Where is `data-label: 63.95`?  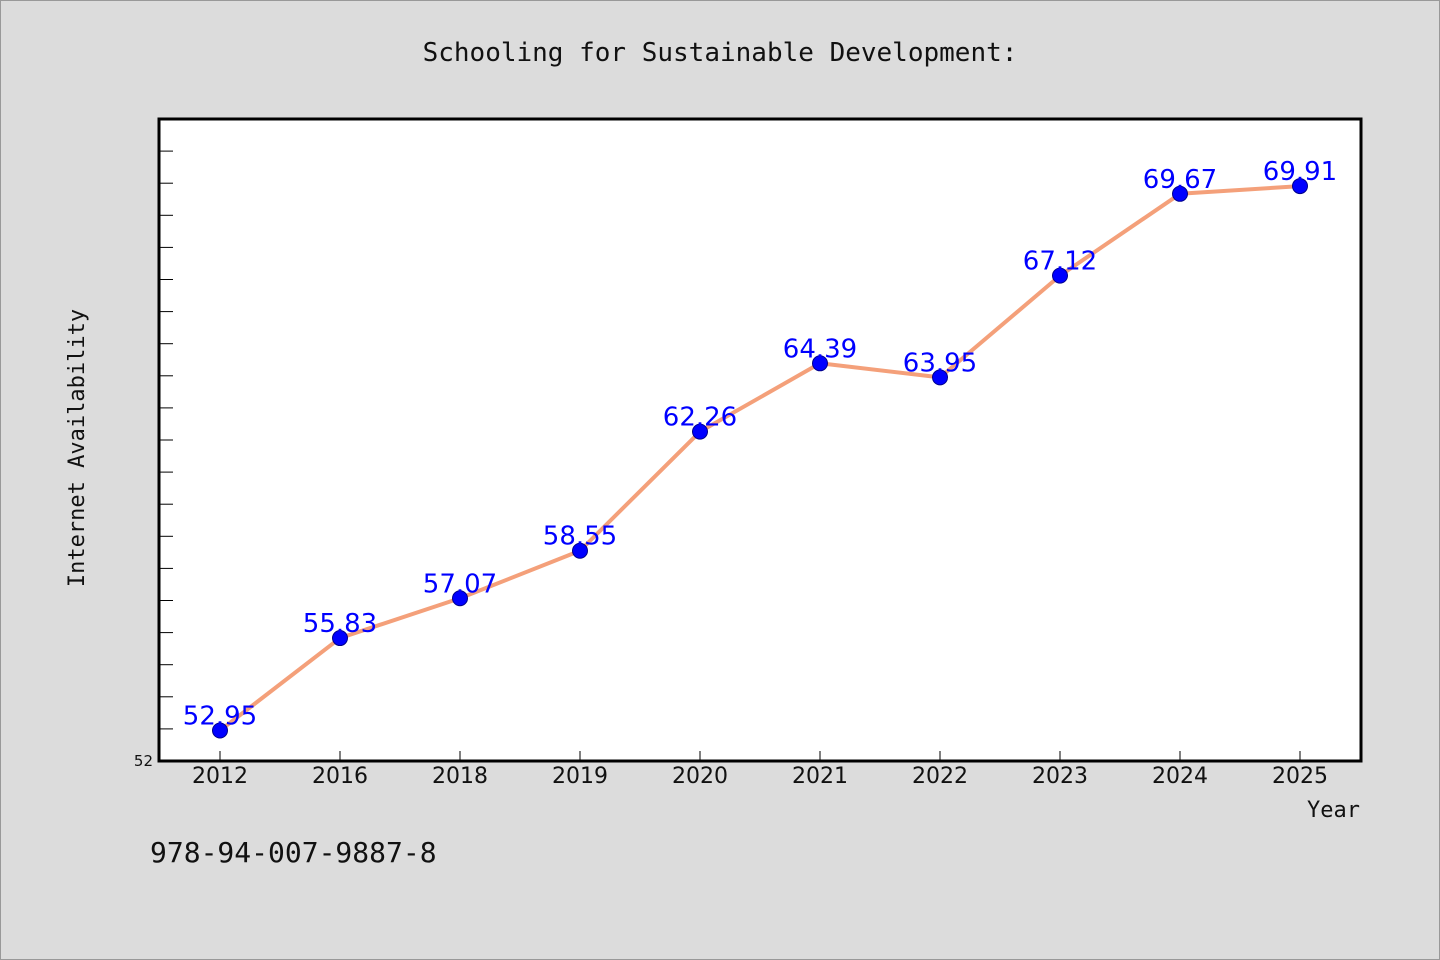
data-label: 63.95 is located at coordinates (940, 363).